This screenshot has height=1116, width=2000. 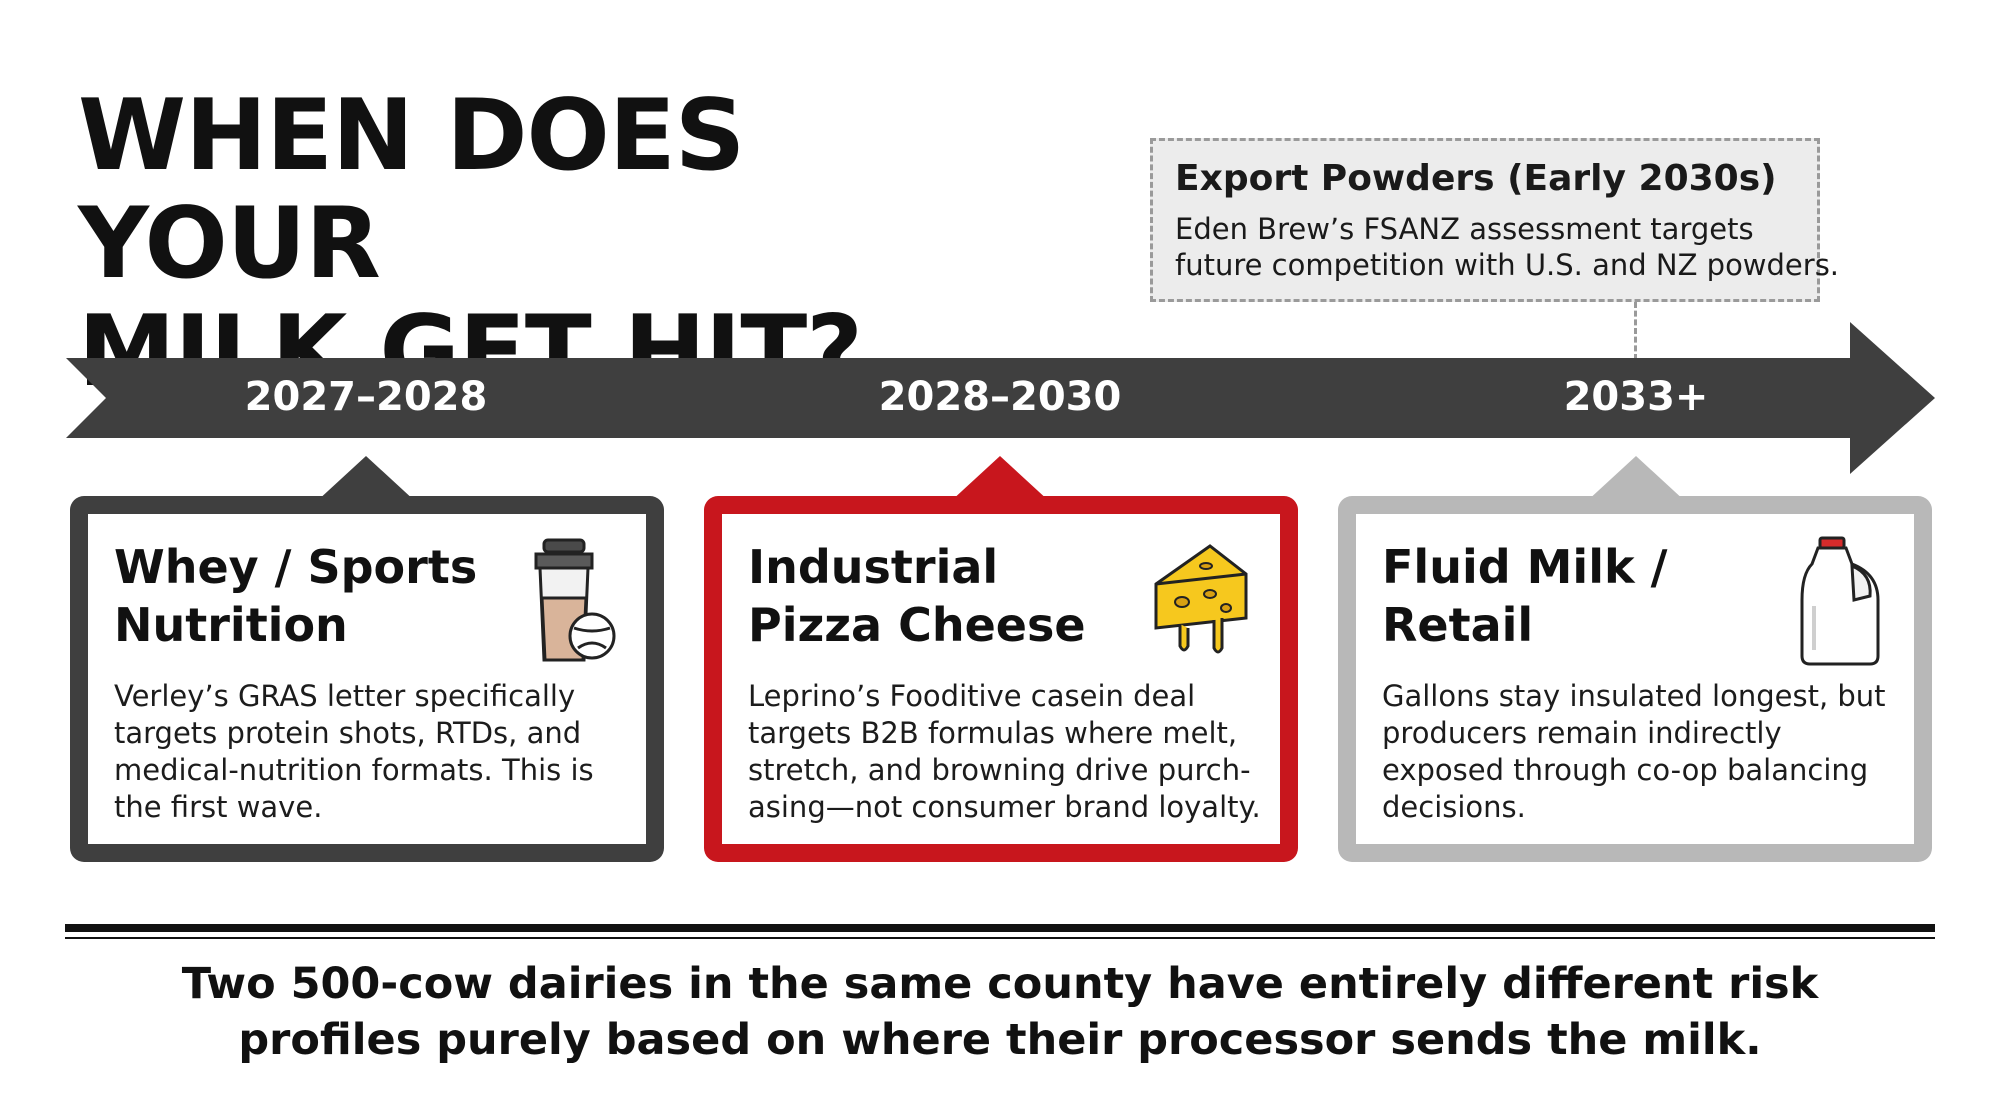 What do you see at coordinates (1625, 770) in the screenshot?
I see `card-body-line-3: exposed through co-op balancing` at bounding box center [1625, 770].